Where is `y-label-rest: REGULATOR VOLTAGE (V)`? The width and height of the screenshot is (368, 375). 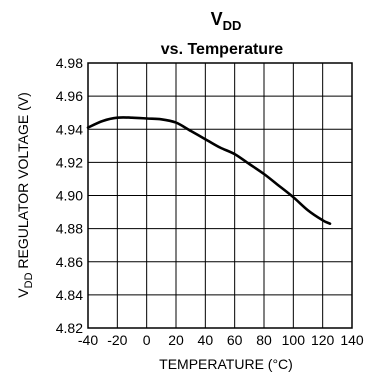
y-label-rest: REGULATOR VOLTAGE (V) is located at coordinates (23, 182).